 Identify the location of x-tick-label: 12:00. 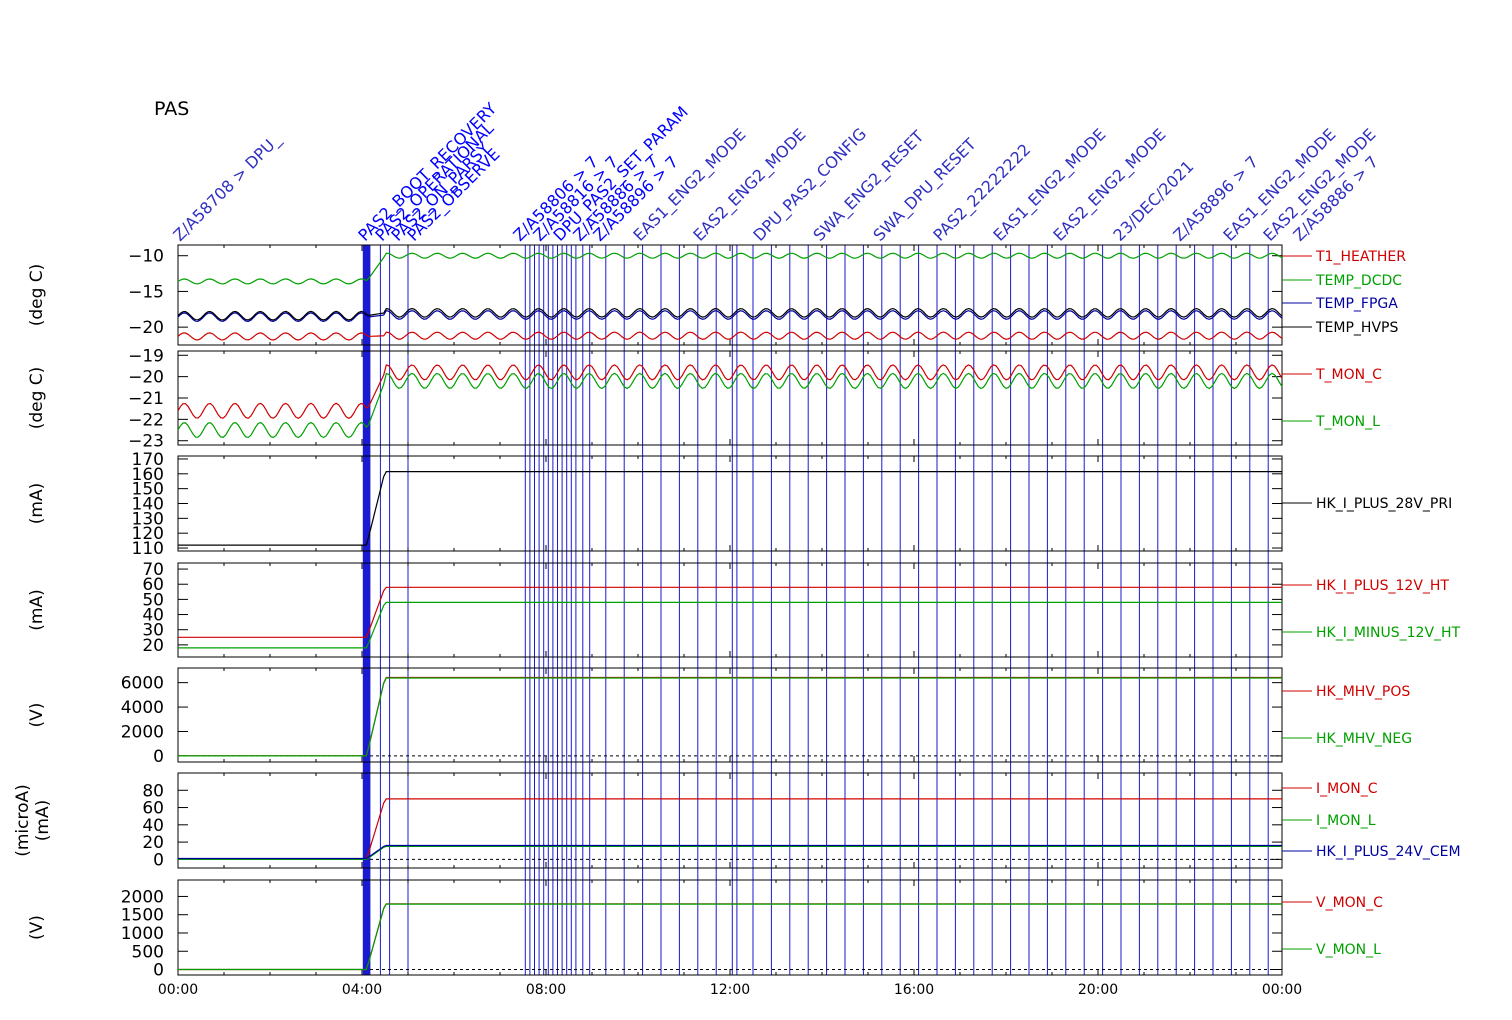
(730, 990).